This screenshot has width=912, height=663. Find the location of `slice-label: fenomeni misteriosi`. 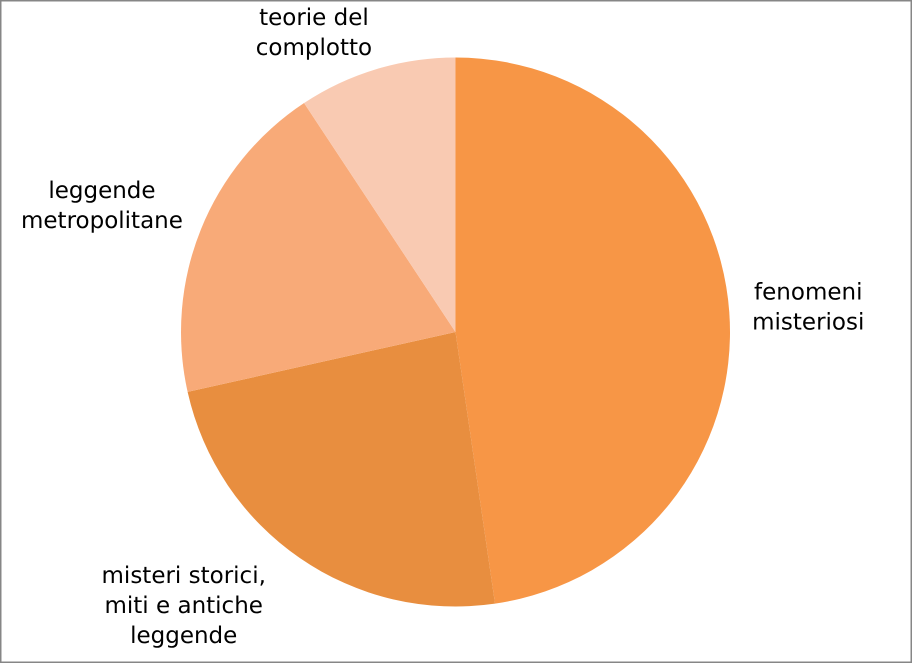

slice-label: fenomeni misteriosi is located at coordinates (808, 308).